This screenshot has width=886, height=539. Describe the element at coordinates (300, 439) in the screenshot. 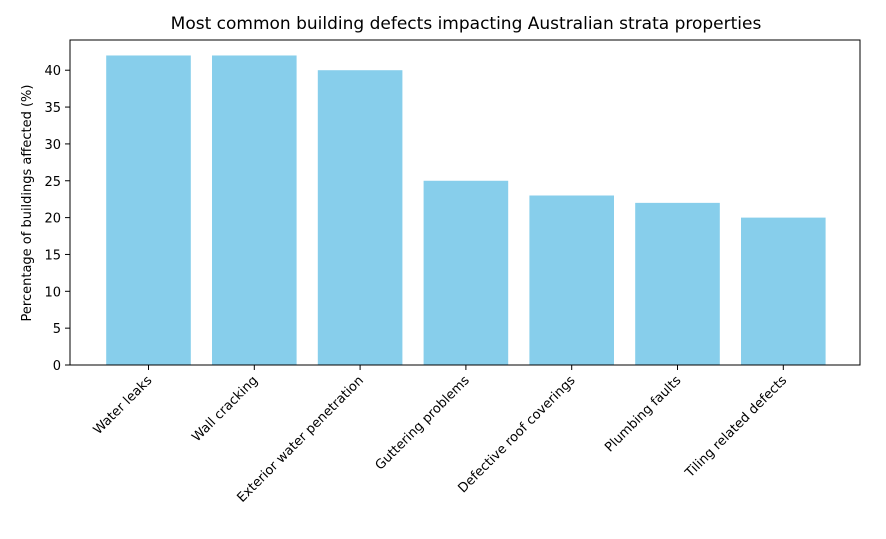

I see `x-tick-label: Exterior water penetration` at that location.